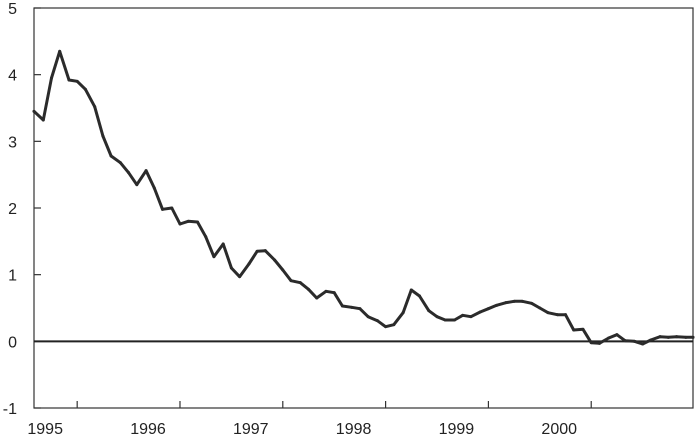 This screenshot has height=438, width=695. Describe the element at coordinates (12, 342) in the screenshot. I see `y-tick-label: 0` at that location.